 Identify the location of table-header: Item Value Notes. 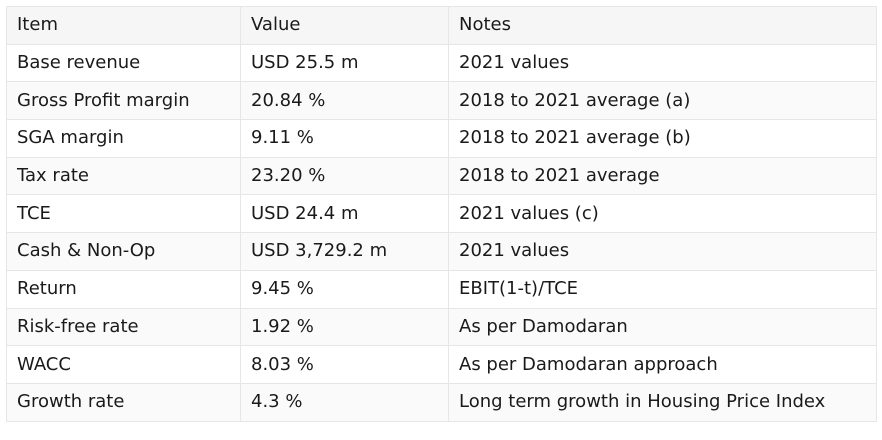
(441, 25).